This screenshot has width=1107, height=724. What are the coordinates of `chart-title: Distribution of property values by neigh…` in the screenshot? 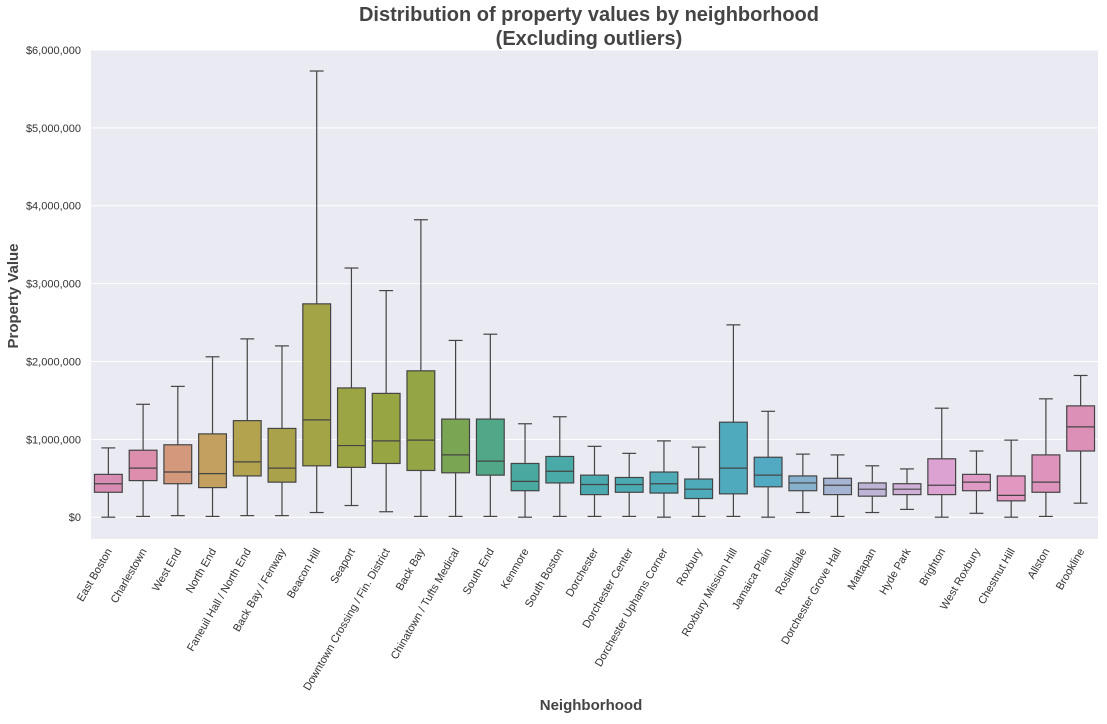 It's located at (589, 15).